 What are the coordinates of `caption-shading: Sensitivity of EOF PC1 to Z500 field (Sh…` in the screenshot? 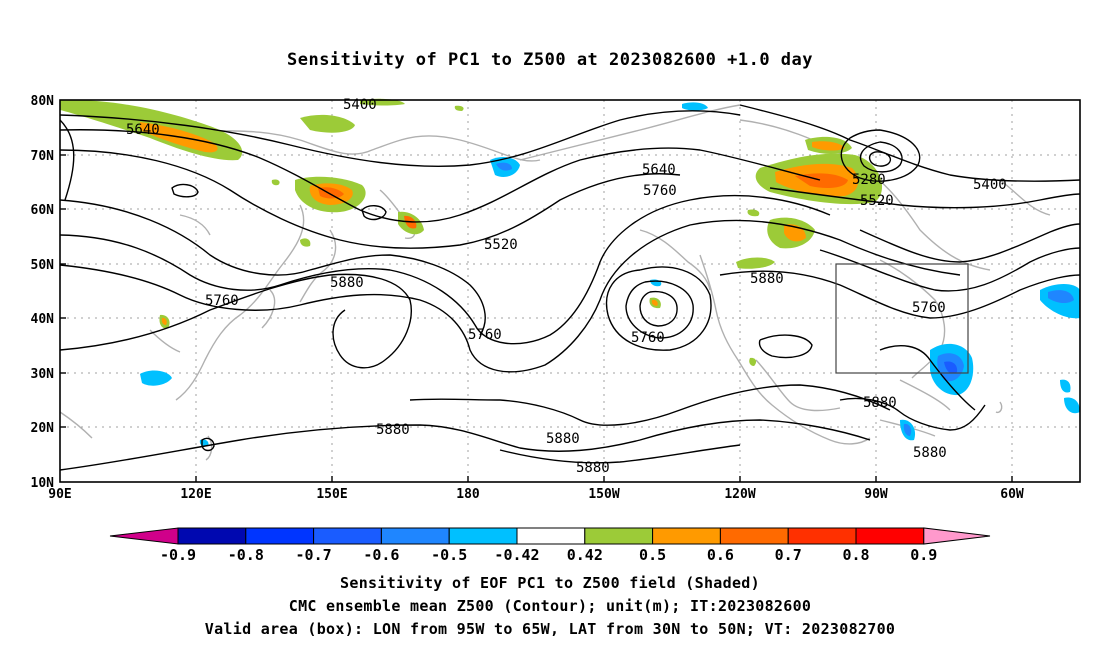 It's located at (550, 583).